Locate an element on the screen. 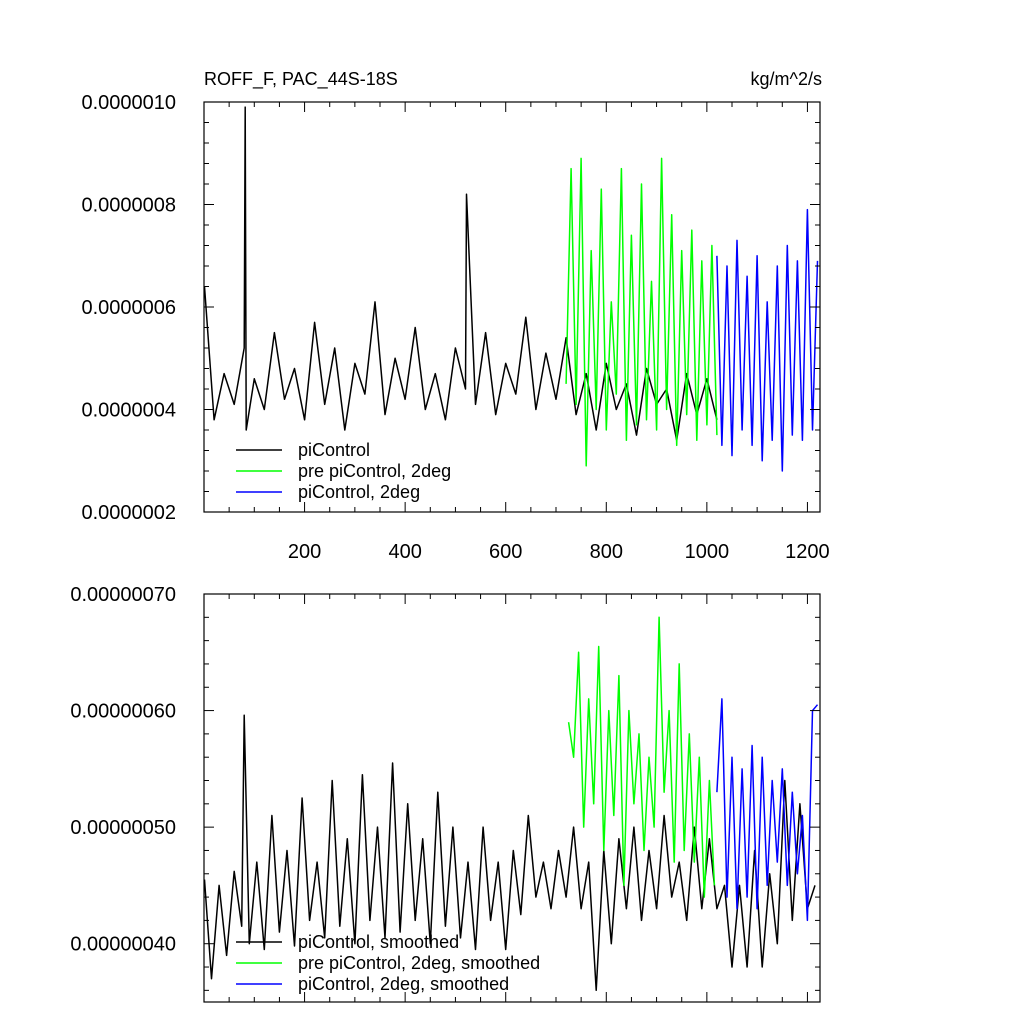  bottom-ytick-label: 0.00000050 is located at coordinates (123, 828).